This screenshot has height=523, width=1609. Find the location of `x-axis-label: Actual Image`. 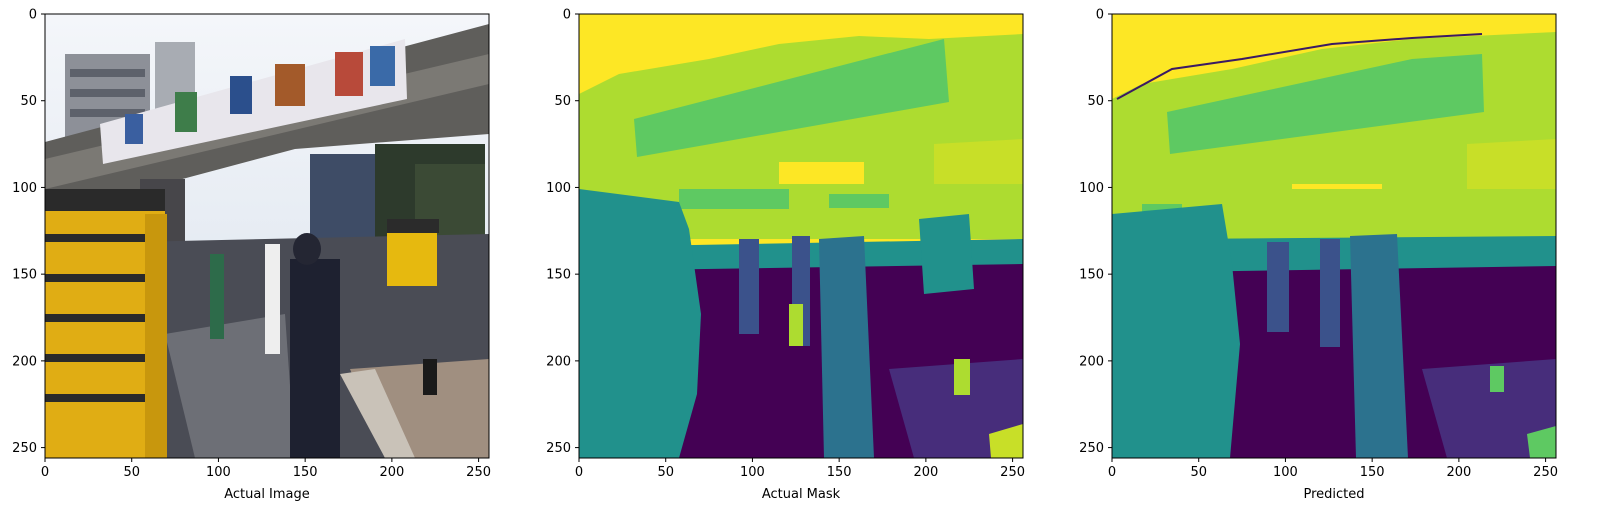

x-axis-label: Actual Image is located at coordinates (267, 494).